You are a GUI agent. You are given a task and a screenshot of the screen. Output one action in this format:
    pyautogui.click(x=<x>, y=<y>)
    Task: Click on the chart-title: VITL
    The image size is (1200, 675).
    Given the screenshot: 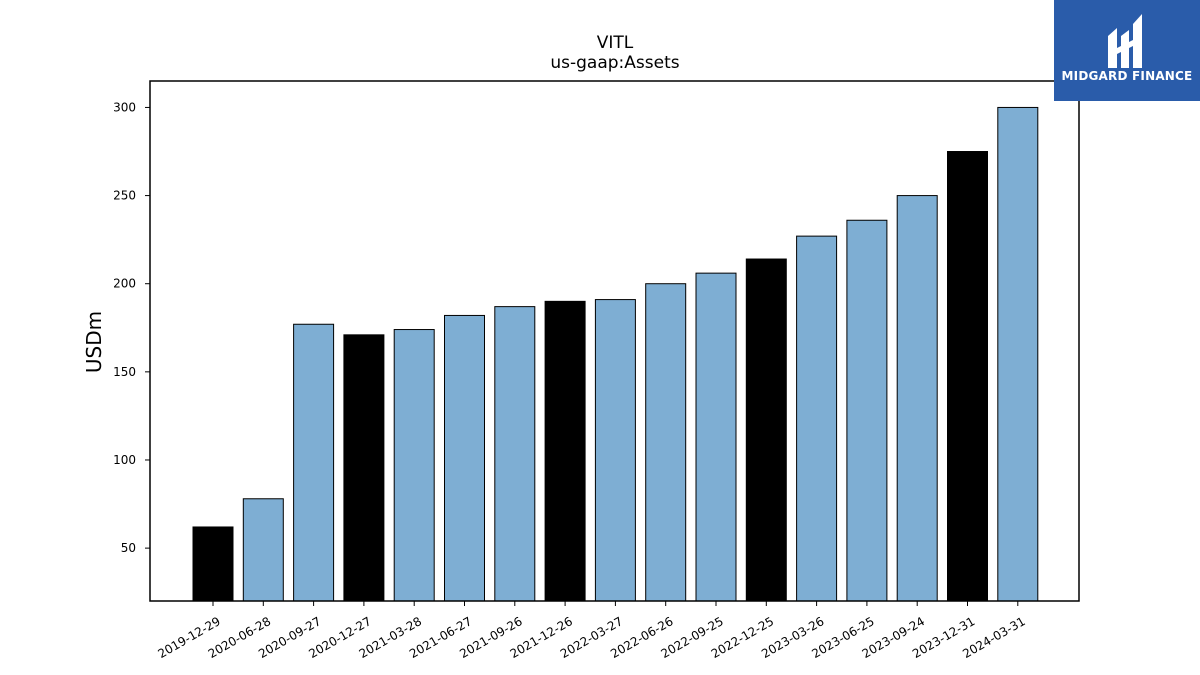 What is the action you would take?
    pyautogui.click(x=615, y=43)
    